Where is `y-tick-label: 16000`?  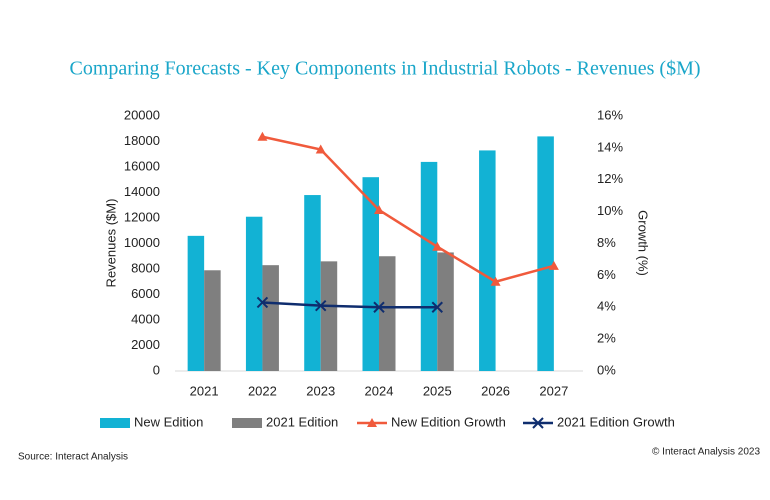
y-tick-label: 16000 is located at coordinates (142, 165).